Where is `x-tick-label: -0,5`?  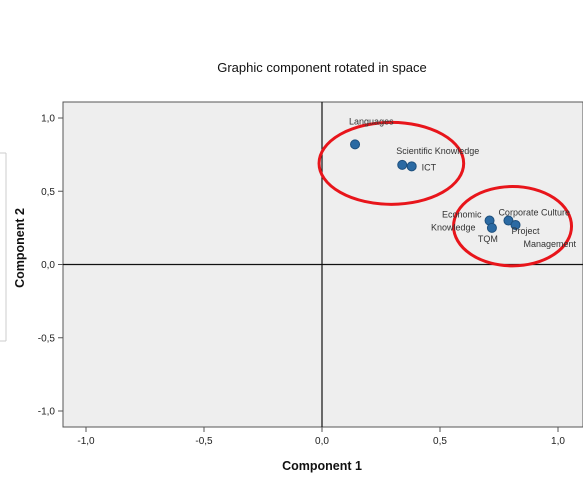
x-tick-label: -0,5 is located at coordinates (204, 441).